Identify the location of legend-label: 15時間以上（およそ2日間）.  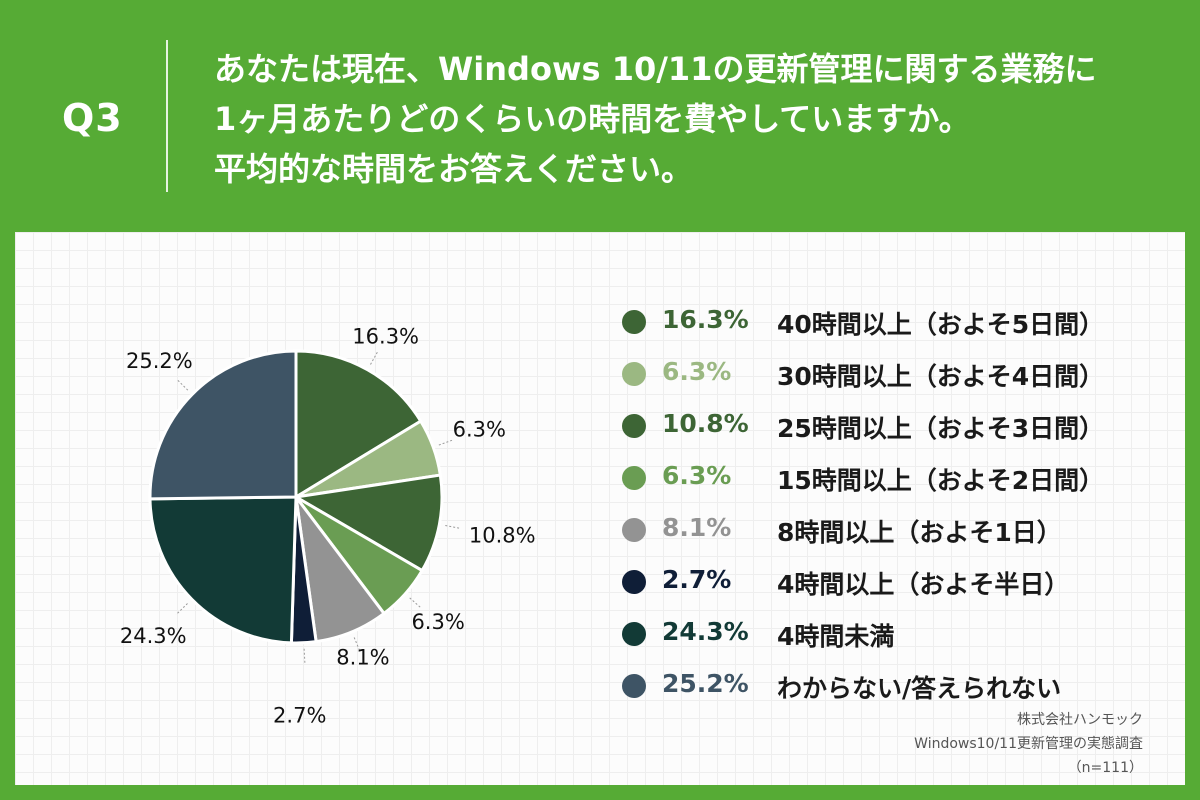
(941, 480).